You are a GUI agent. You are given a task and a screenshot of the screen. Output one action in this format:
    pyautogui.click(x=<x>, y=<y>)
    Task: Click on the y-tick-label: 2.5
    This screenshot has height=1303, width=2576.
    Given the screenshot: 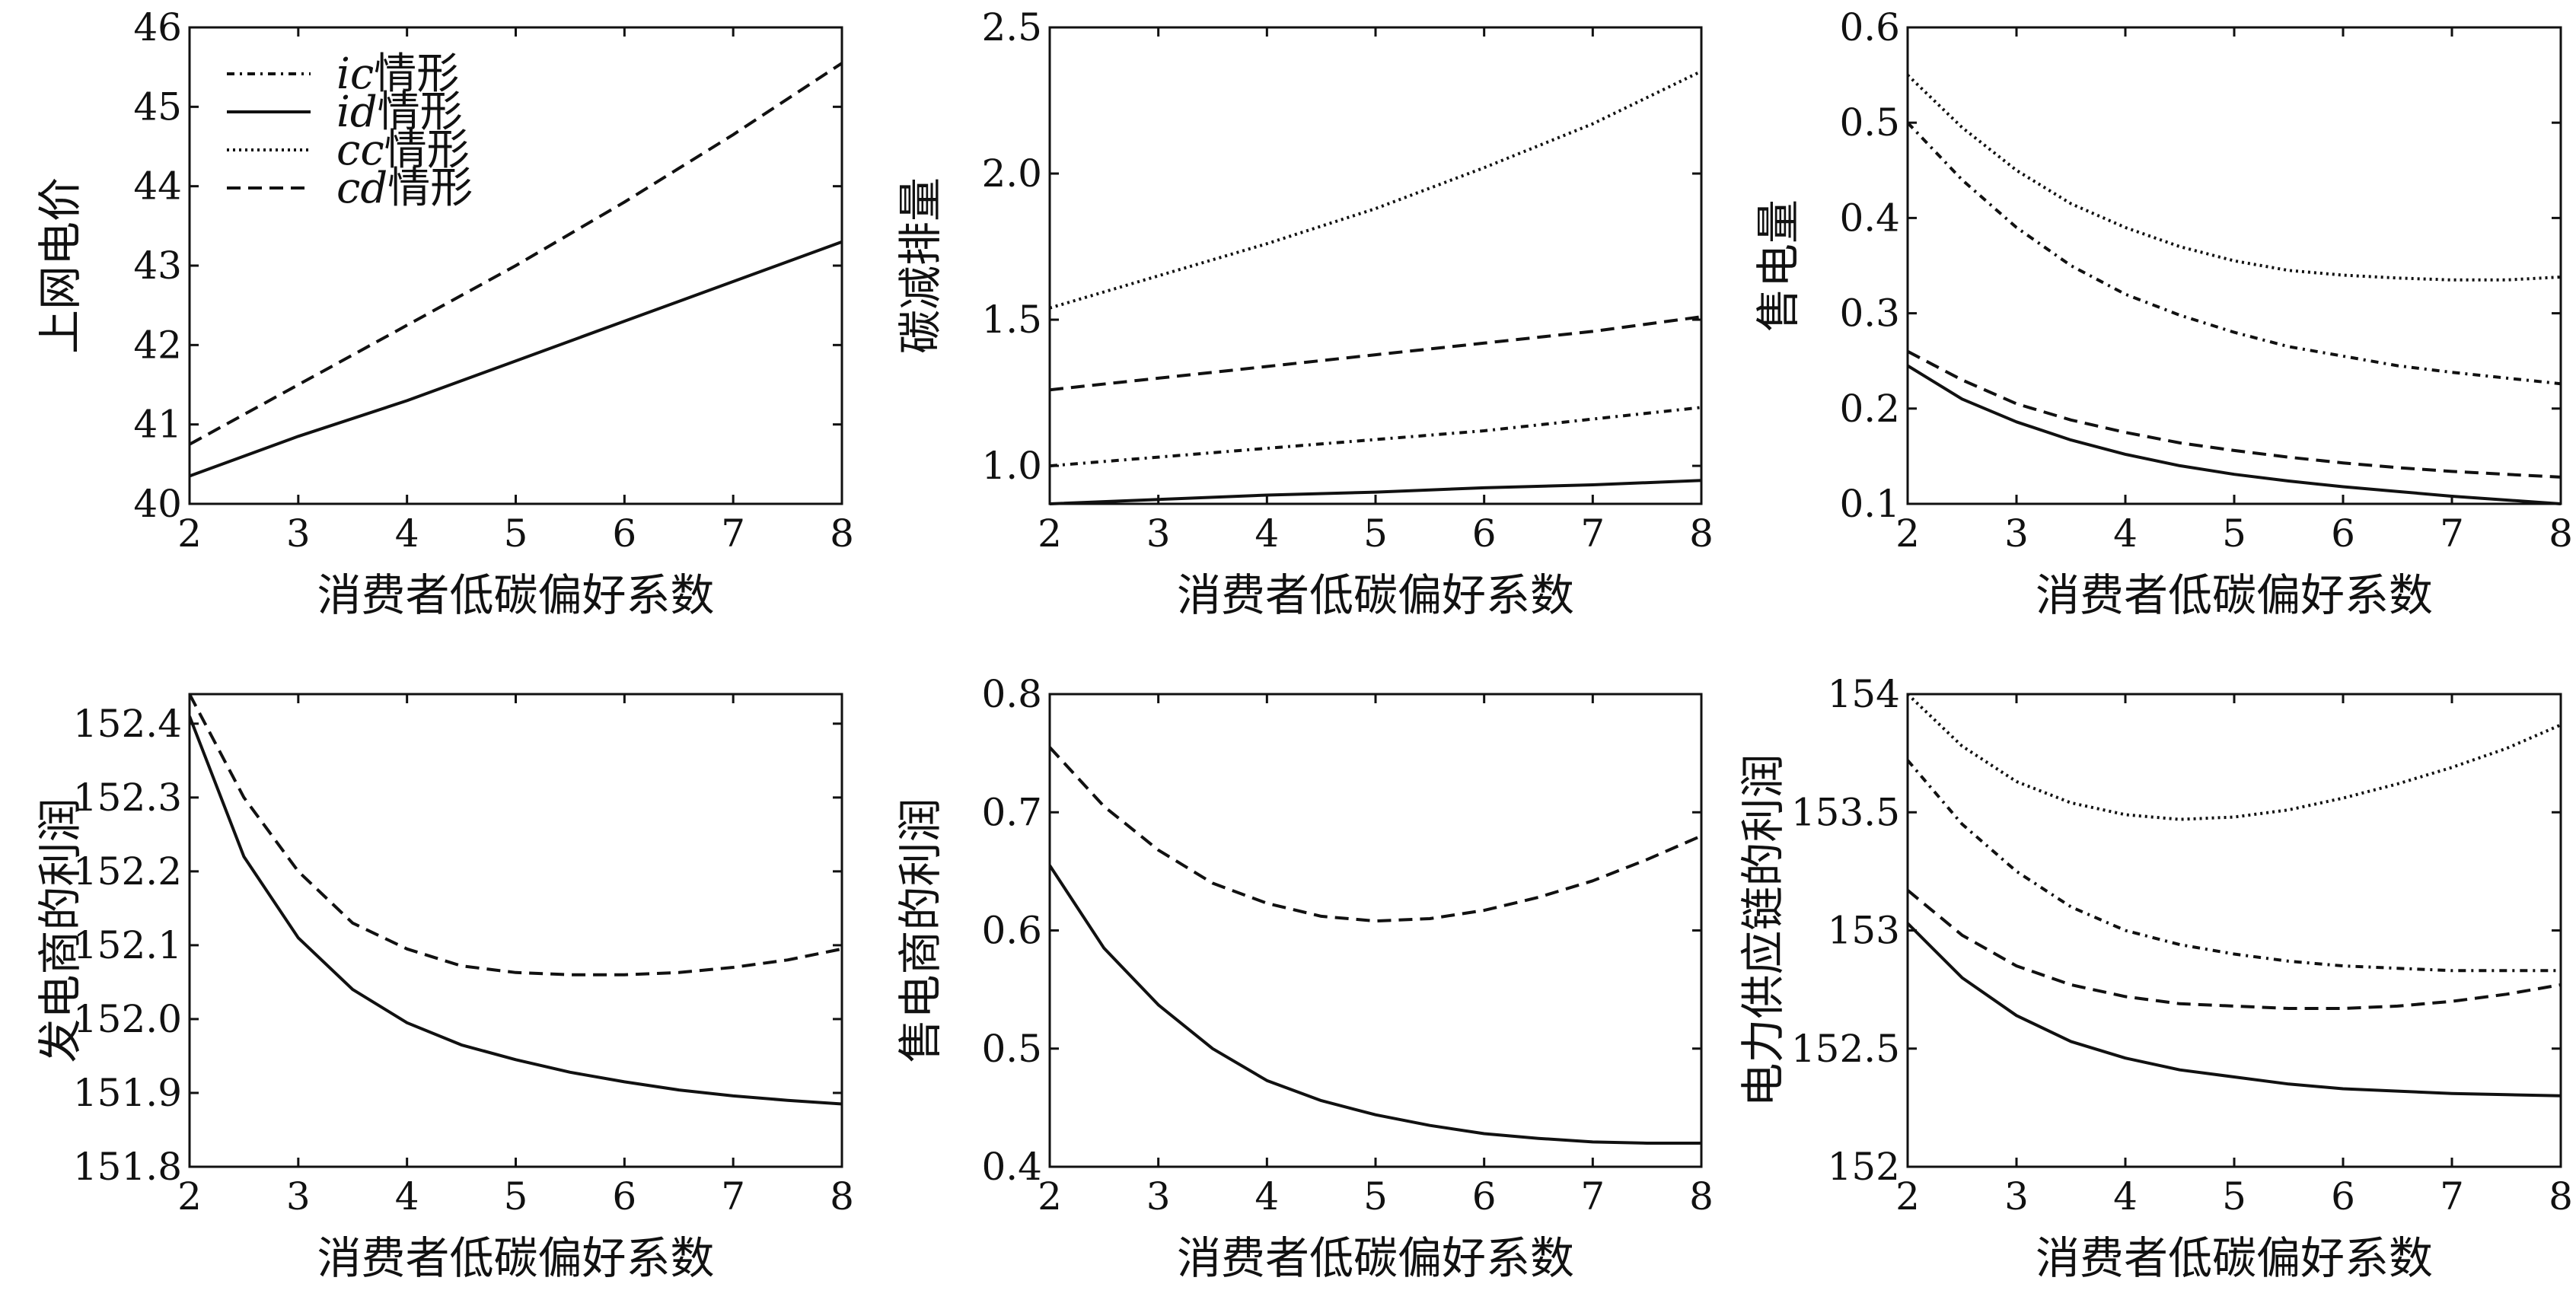 What is the action you would take?
    pyautogui.click(x=1012, y=27)
    